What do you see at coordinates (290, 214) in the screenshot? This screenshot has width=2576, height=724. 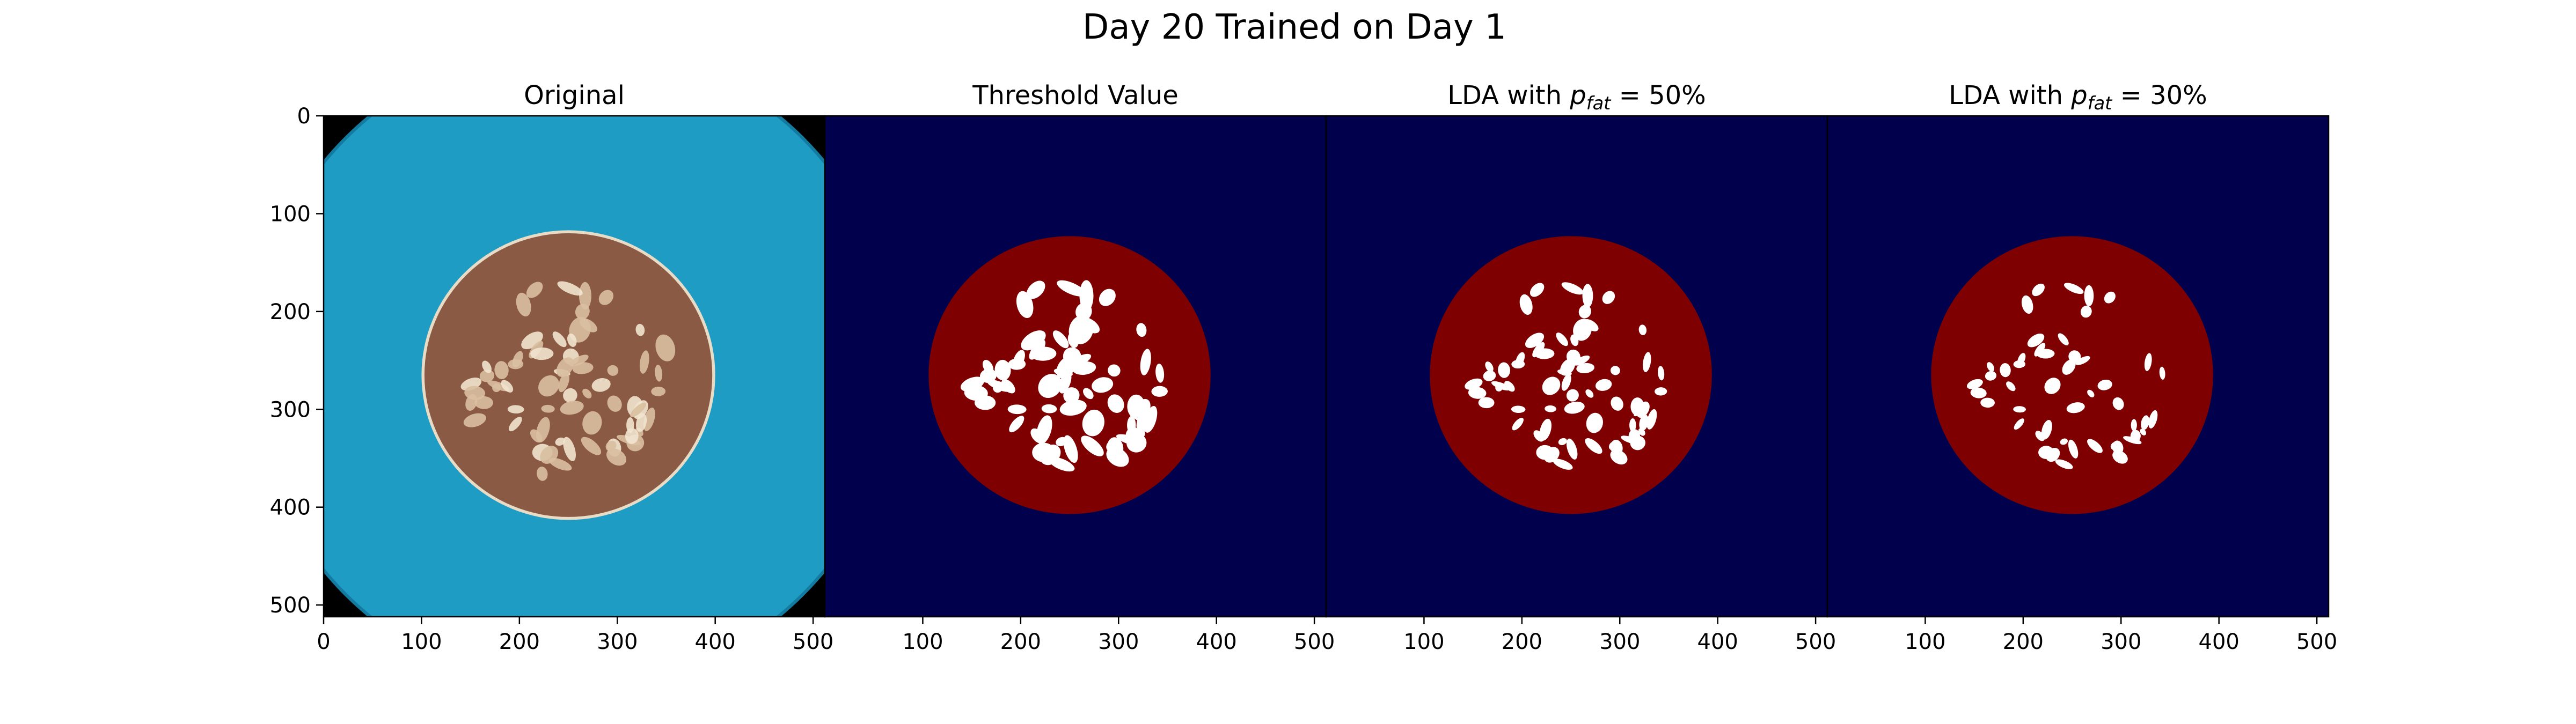 I see `y-tick-label: 100` at bounding box center [290, 214].